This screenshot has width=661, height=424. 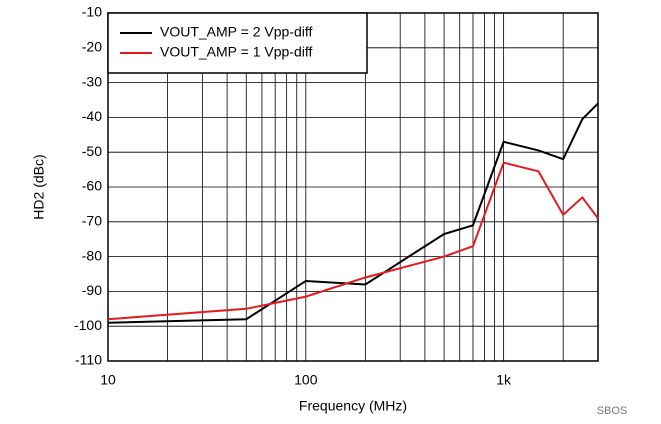 I want to click on legend-label: VOUT_AMP = 2 Vpp-diff, so click(x=236, y=32).